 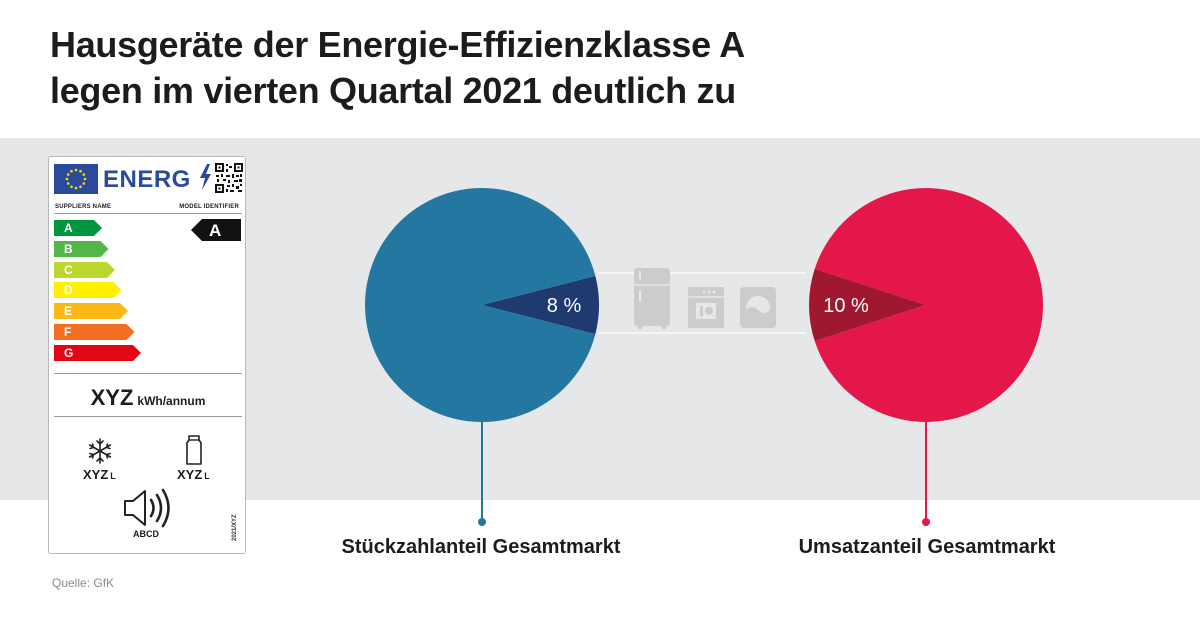 I want to click on energy-class-bar-a: A, so click(x=78, y=228).